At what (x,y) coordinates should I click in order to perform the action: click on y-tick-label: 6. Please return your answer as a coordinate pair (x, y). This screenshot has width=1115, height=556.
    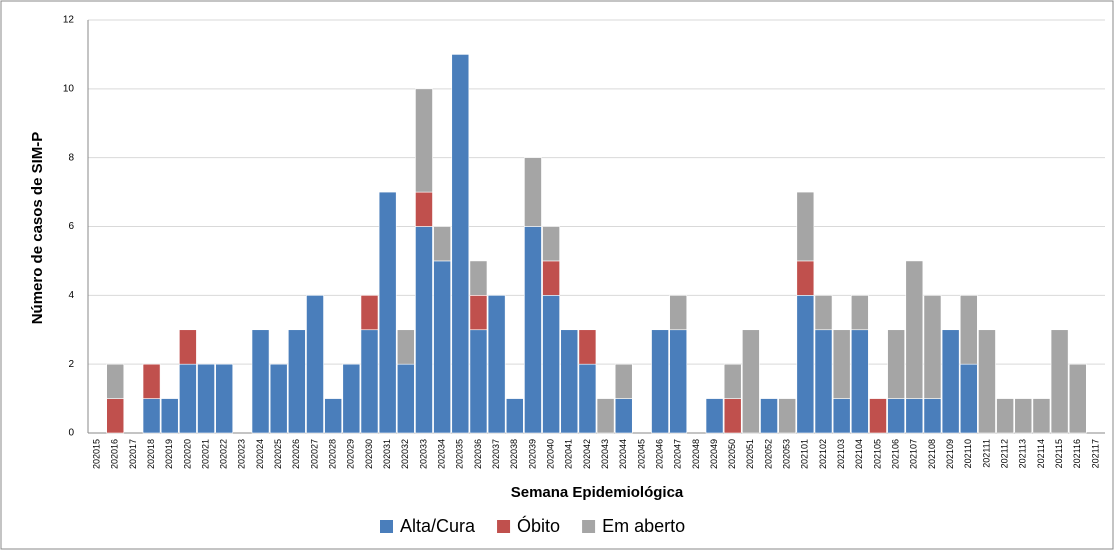
    Looking at the image, I should click on (71, 226).